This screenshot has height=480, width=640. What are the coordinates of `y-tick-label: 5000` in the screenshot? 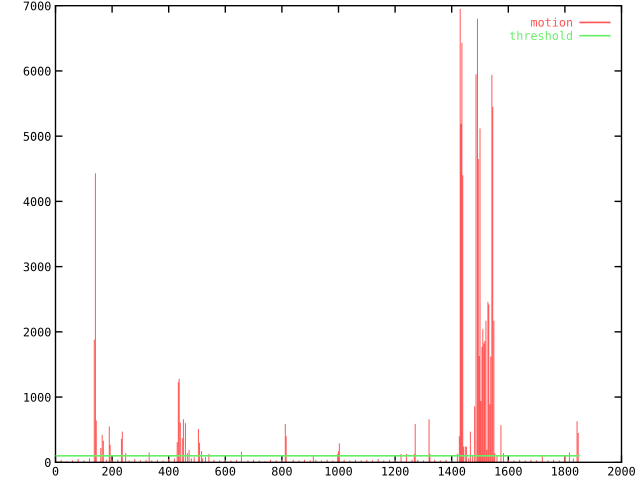 It's located at (37, 136).